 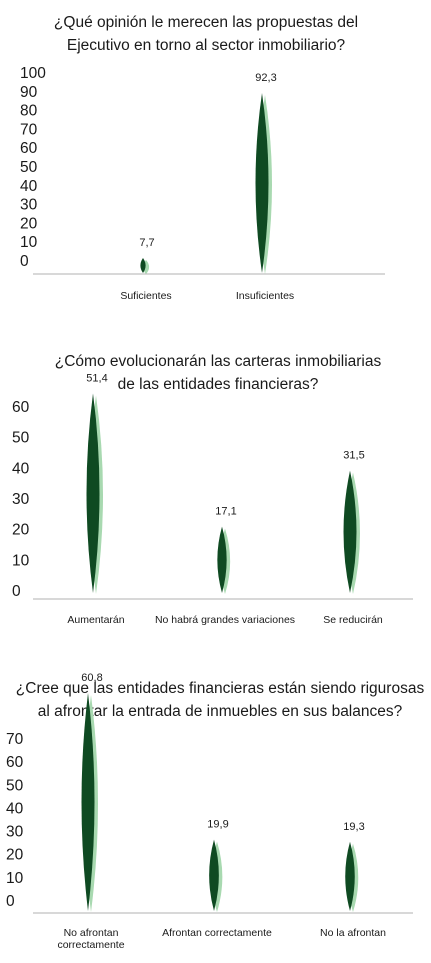 I want to click on category-label: Suficientes, so click(x=145, y=296).